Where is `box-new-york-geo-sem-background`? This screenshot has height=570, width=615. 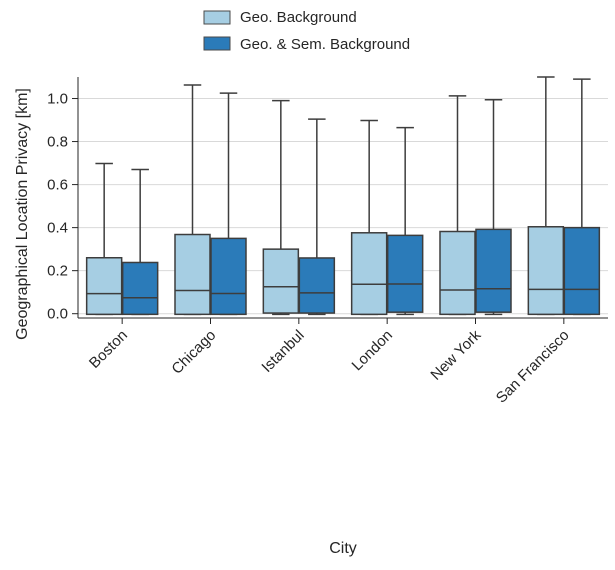 box-new-york-geo-sem-background is located at coordinates (493, 207).